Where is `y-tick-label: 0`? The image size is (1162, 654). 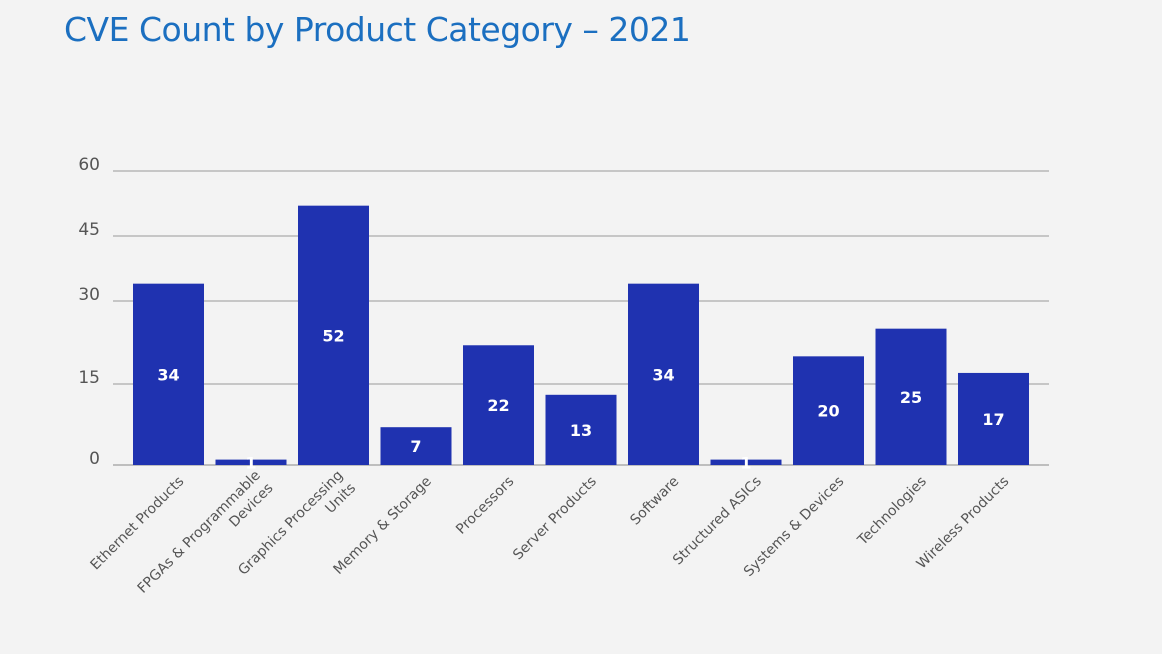 y-tick-label: 0 is located at coordinates (94, 459).